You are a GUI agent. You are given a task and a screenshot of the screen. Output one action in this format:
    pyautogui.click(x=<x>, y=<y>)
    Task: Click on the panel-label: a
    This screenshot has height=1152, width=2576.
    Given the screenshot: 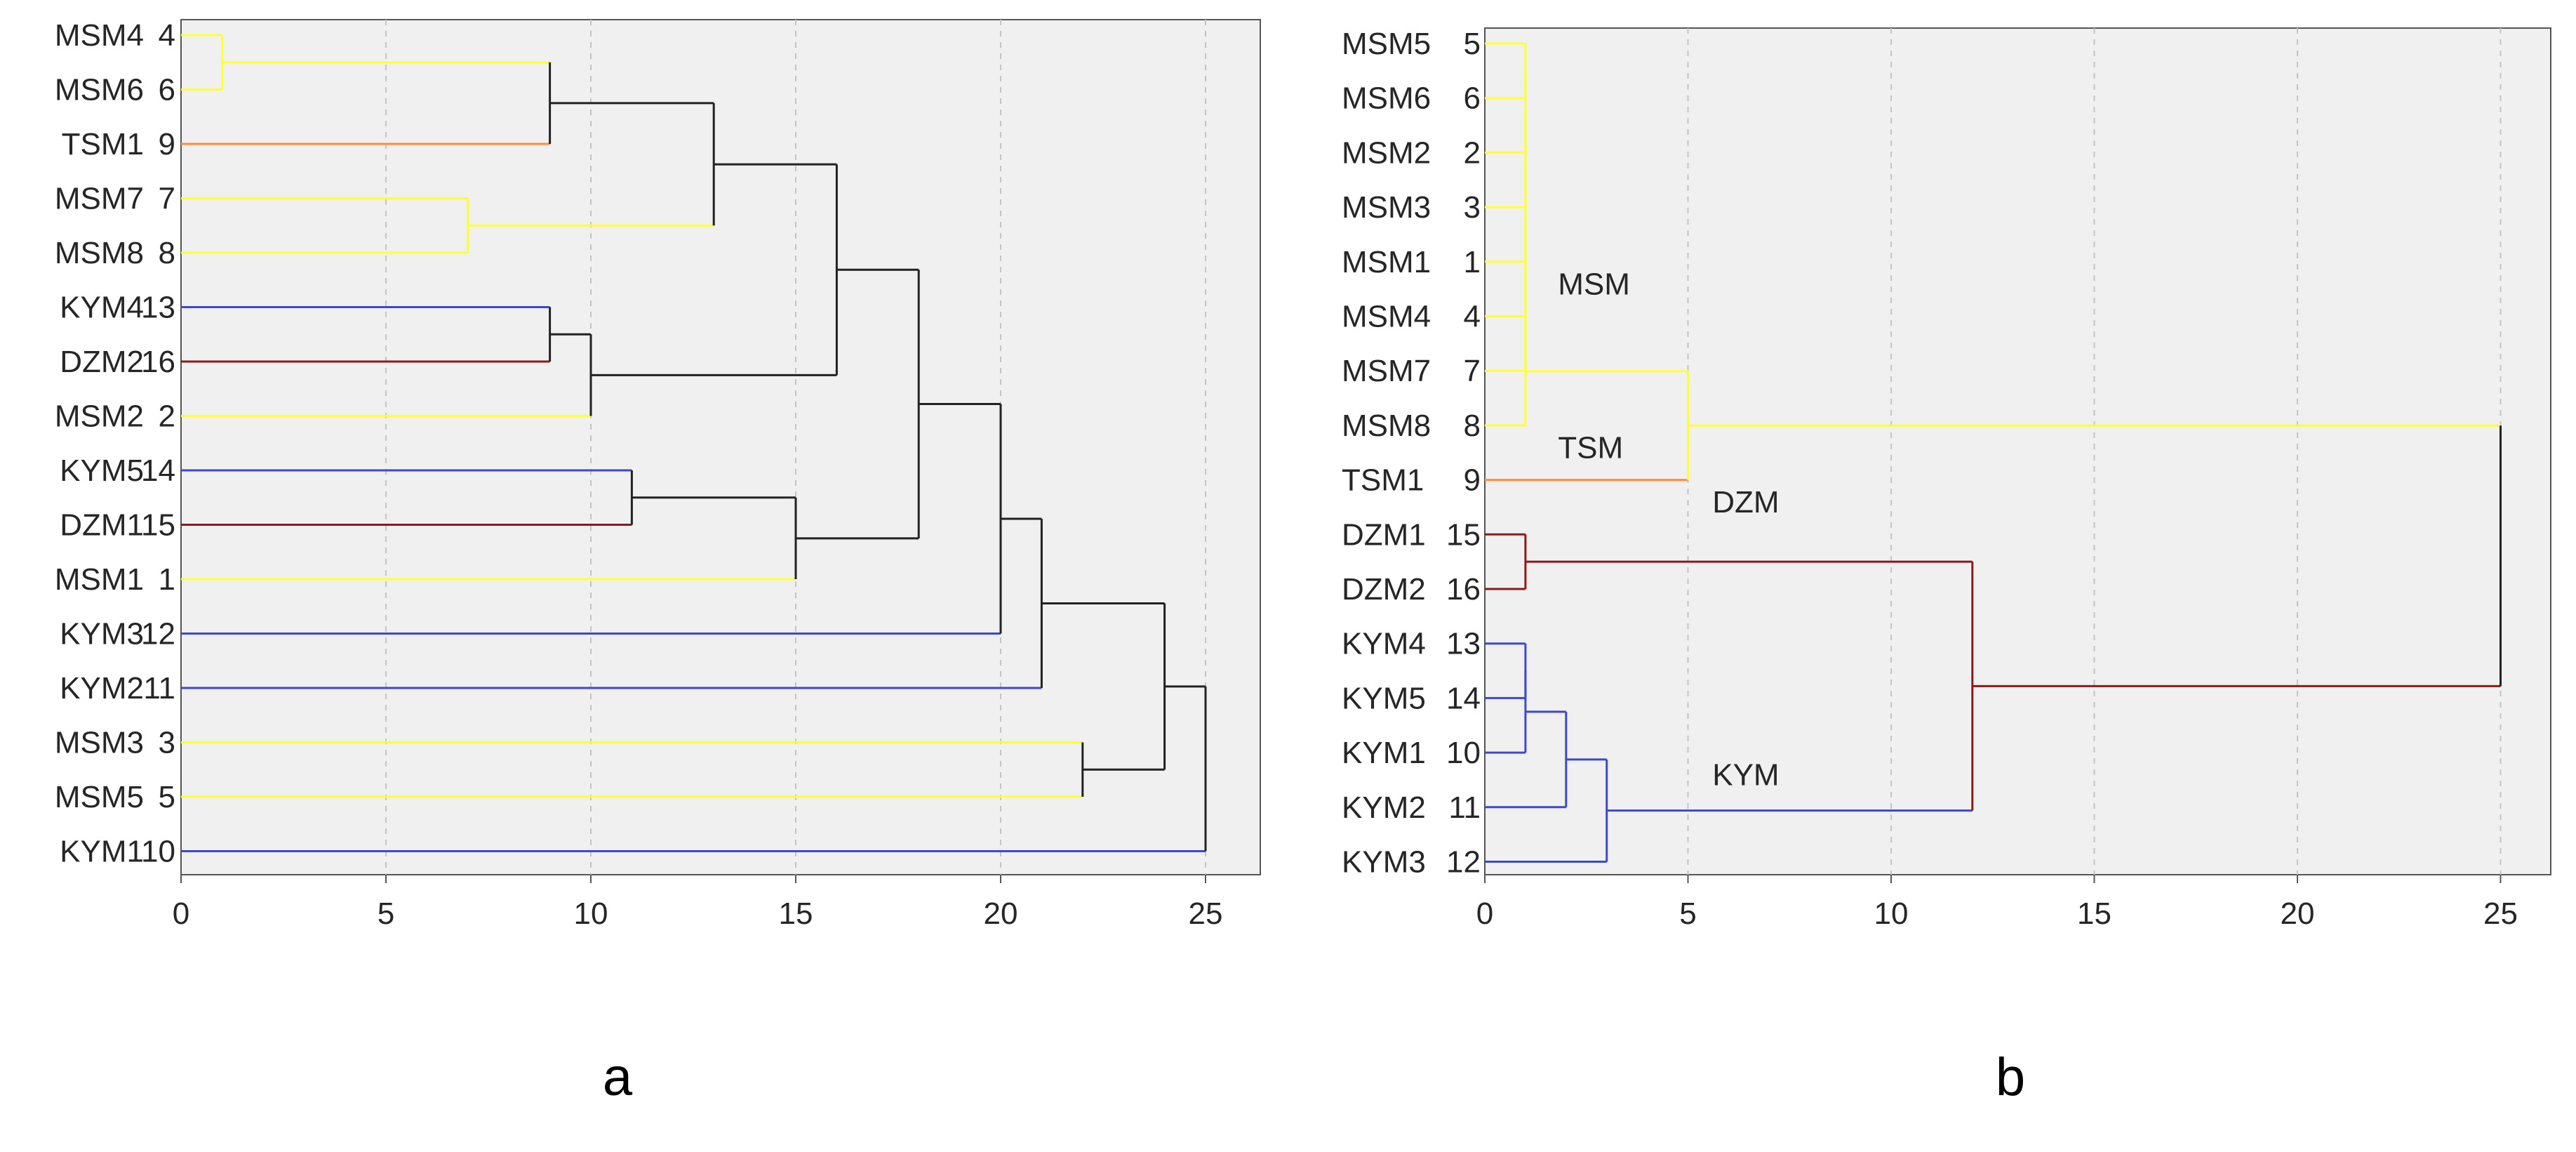 What is the action you would take?
    pyautogui.click(x=618, y=1077)
    